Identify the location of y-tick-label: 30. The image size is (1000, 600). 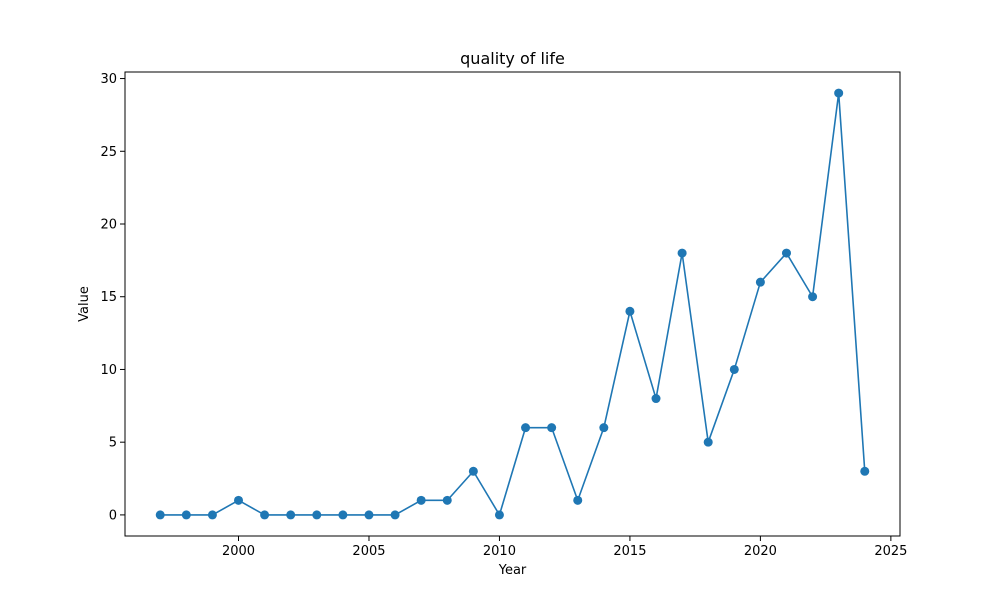
(108, 79).